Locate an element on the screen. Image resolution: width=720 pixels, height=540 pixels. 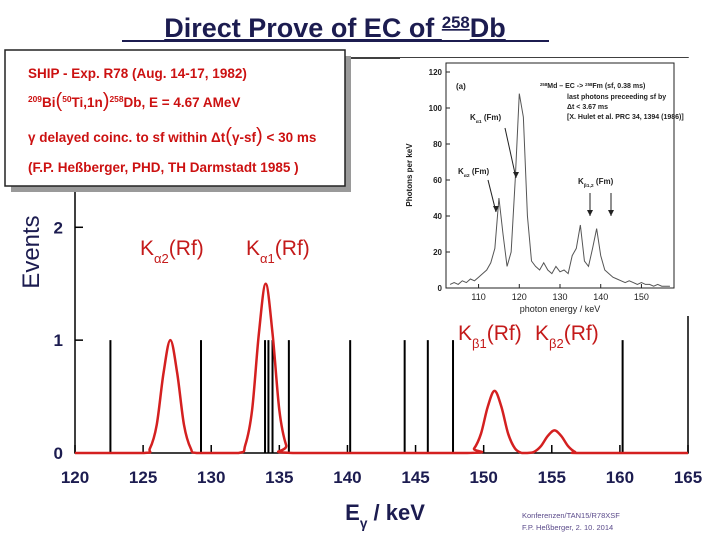
inset-y-tick-label: 20 is located at coordinates (437, 252).